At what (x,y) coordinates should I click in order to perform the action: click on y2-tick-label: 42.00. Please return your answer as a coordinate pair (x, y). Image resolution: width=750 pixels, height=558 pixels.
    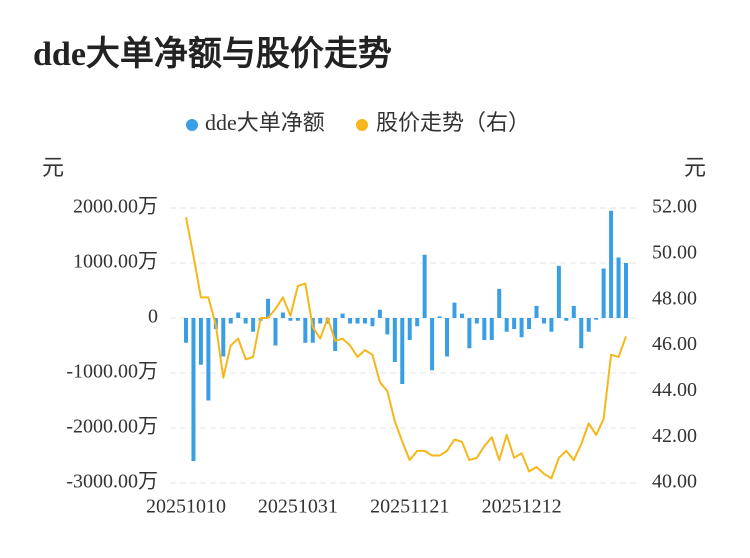
    Looking at the image, I should click on (674, 436).